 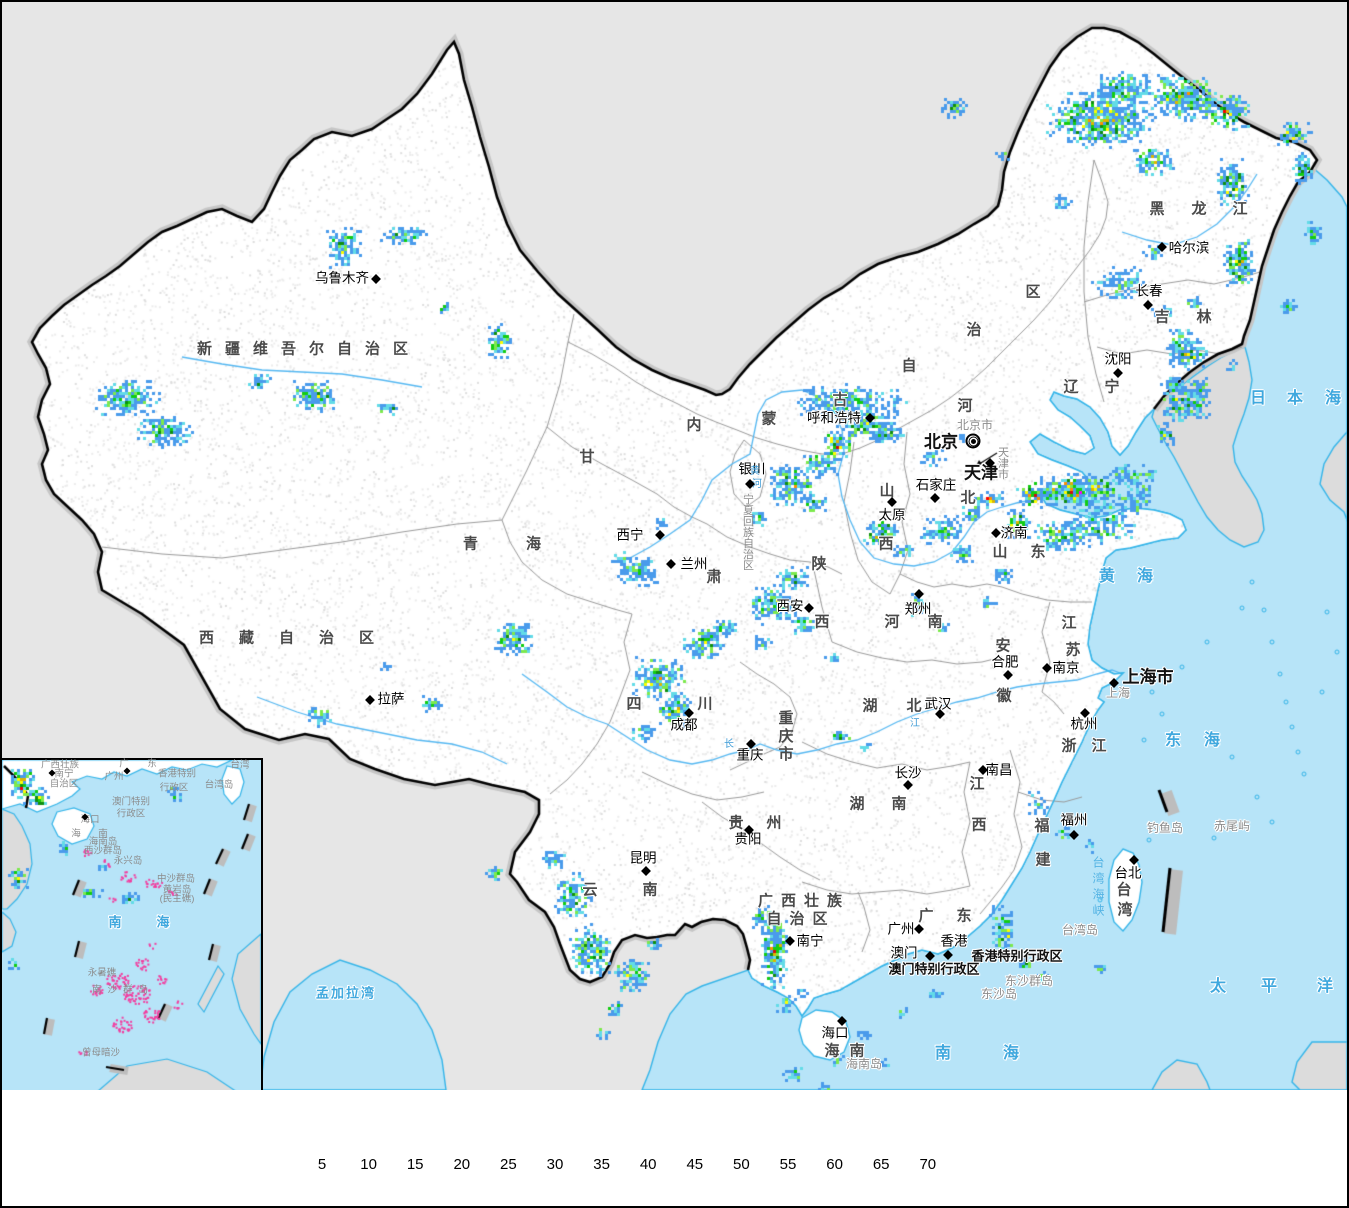 What do you see at coordinates (834, 1164) in the screenshot?
I see `legend-tick: 60` at bounding box center [834, 1164].